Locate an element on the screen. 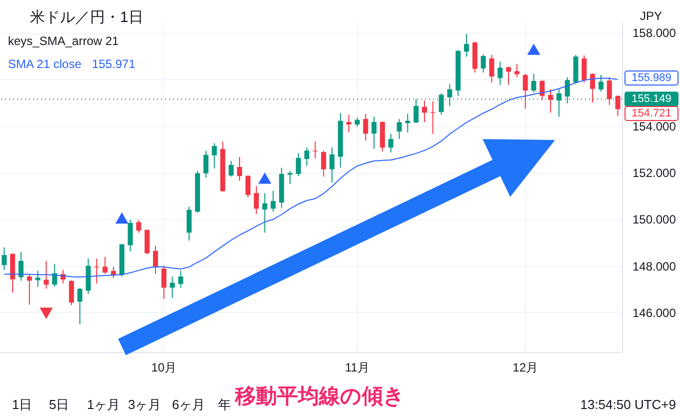  text: keys_SMA_arrow 21 is located at coordinates (64, 41).